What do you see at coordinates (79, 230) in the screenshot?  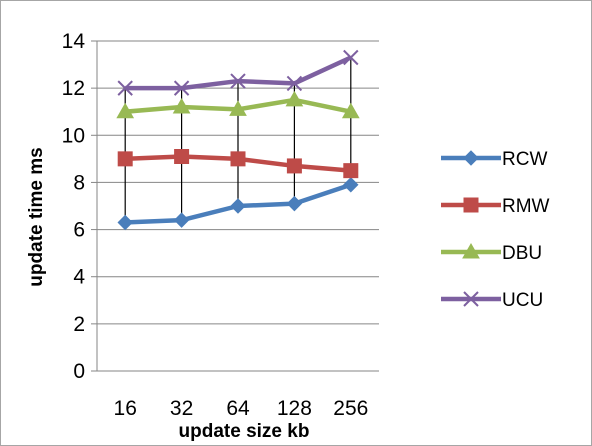 I see `y-tick-label: 6` at bounding box center [79, 230].